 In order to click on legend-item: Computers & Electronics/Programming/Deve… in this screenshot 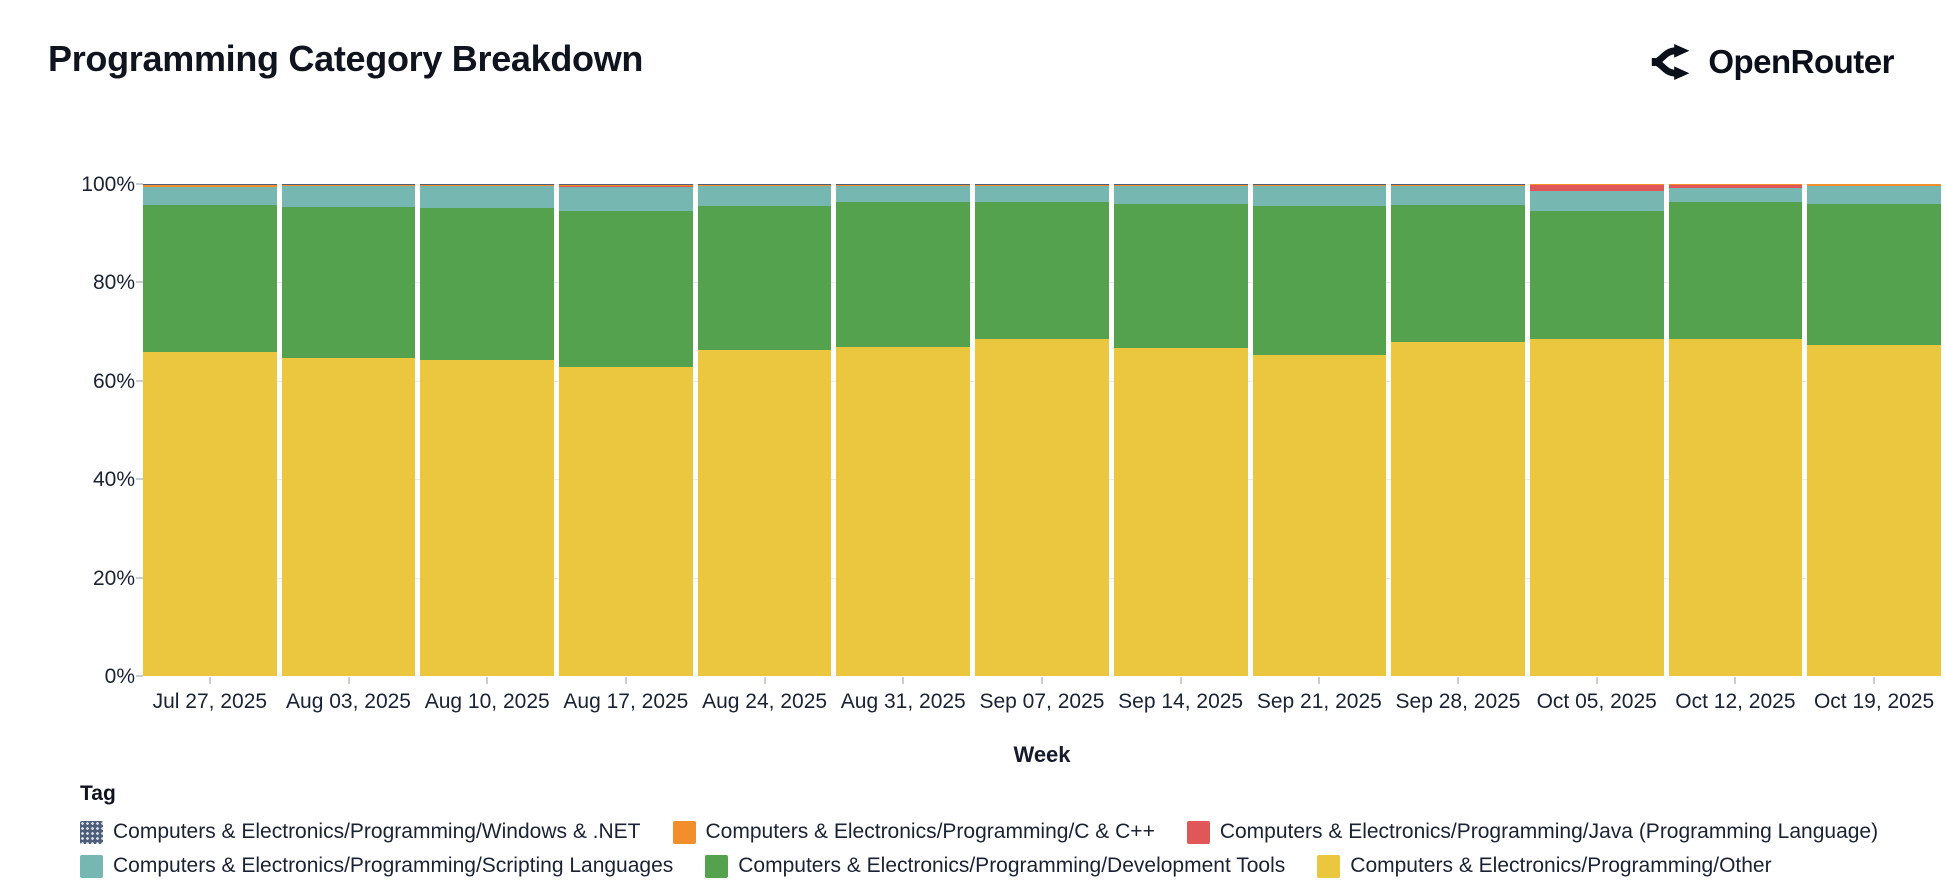, I will do `click(995, 866)`.